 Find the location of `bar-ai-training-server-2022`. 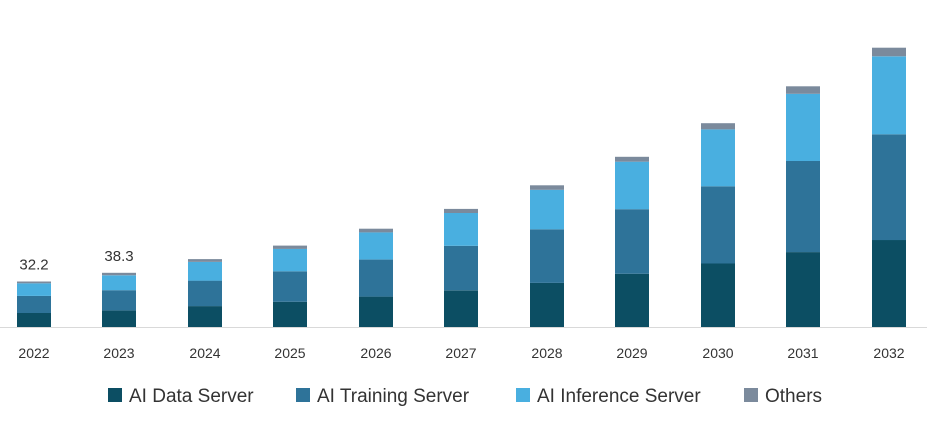

bar-ai-training-server-2022 is located at coordinates (34, 304).